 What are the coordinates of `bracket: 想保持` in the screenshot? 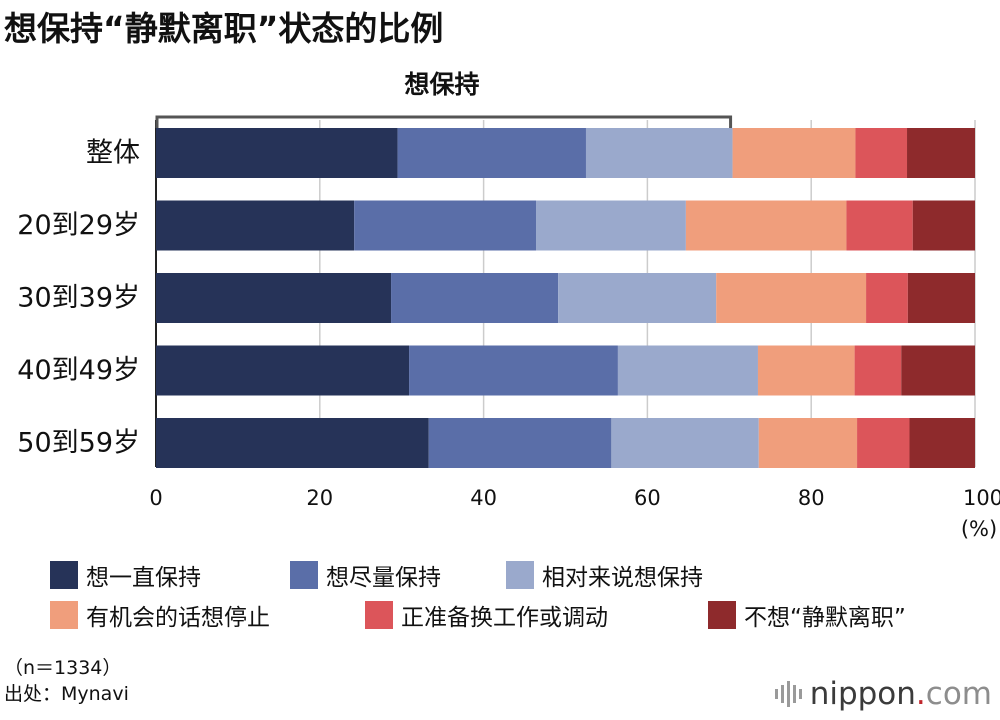 It's located at (444, 99).